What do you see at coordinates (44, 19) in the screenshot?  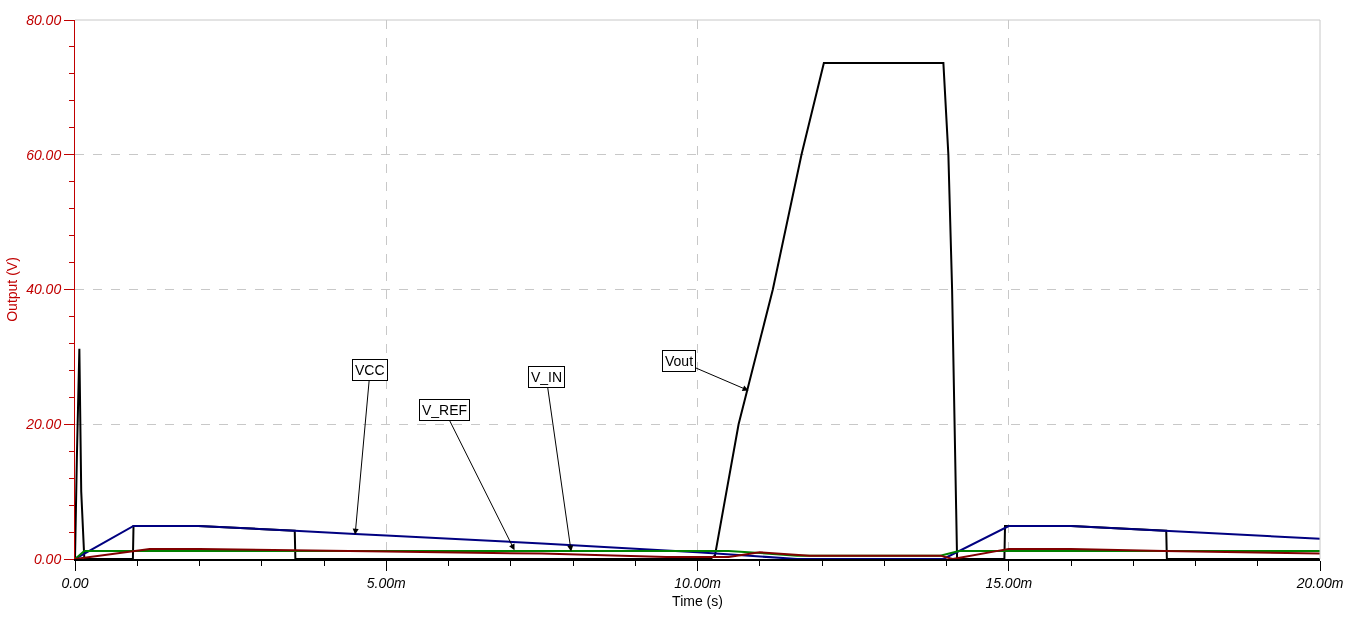 I see `y-tick-label: 80.00` at bounding box center [44, 19].